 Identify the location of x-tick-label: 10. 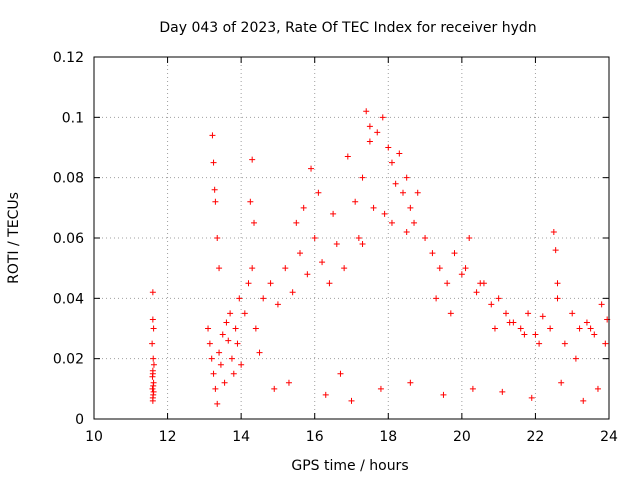
(94, 437).